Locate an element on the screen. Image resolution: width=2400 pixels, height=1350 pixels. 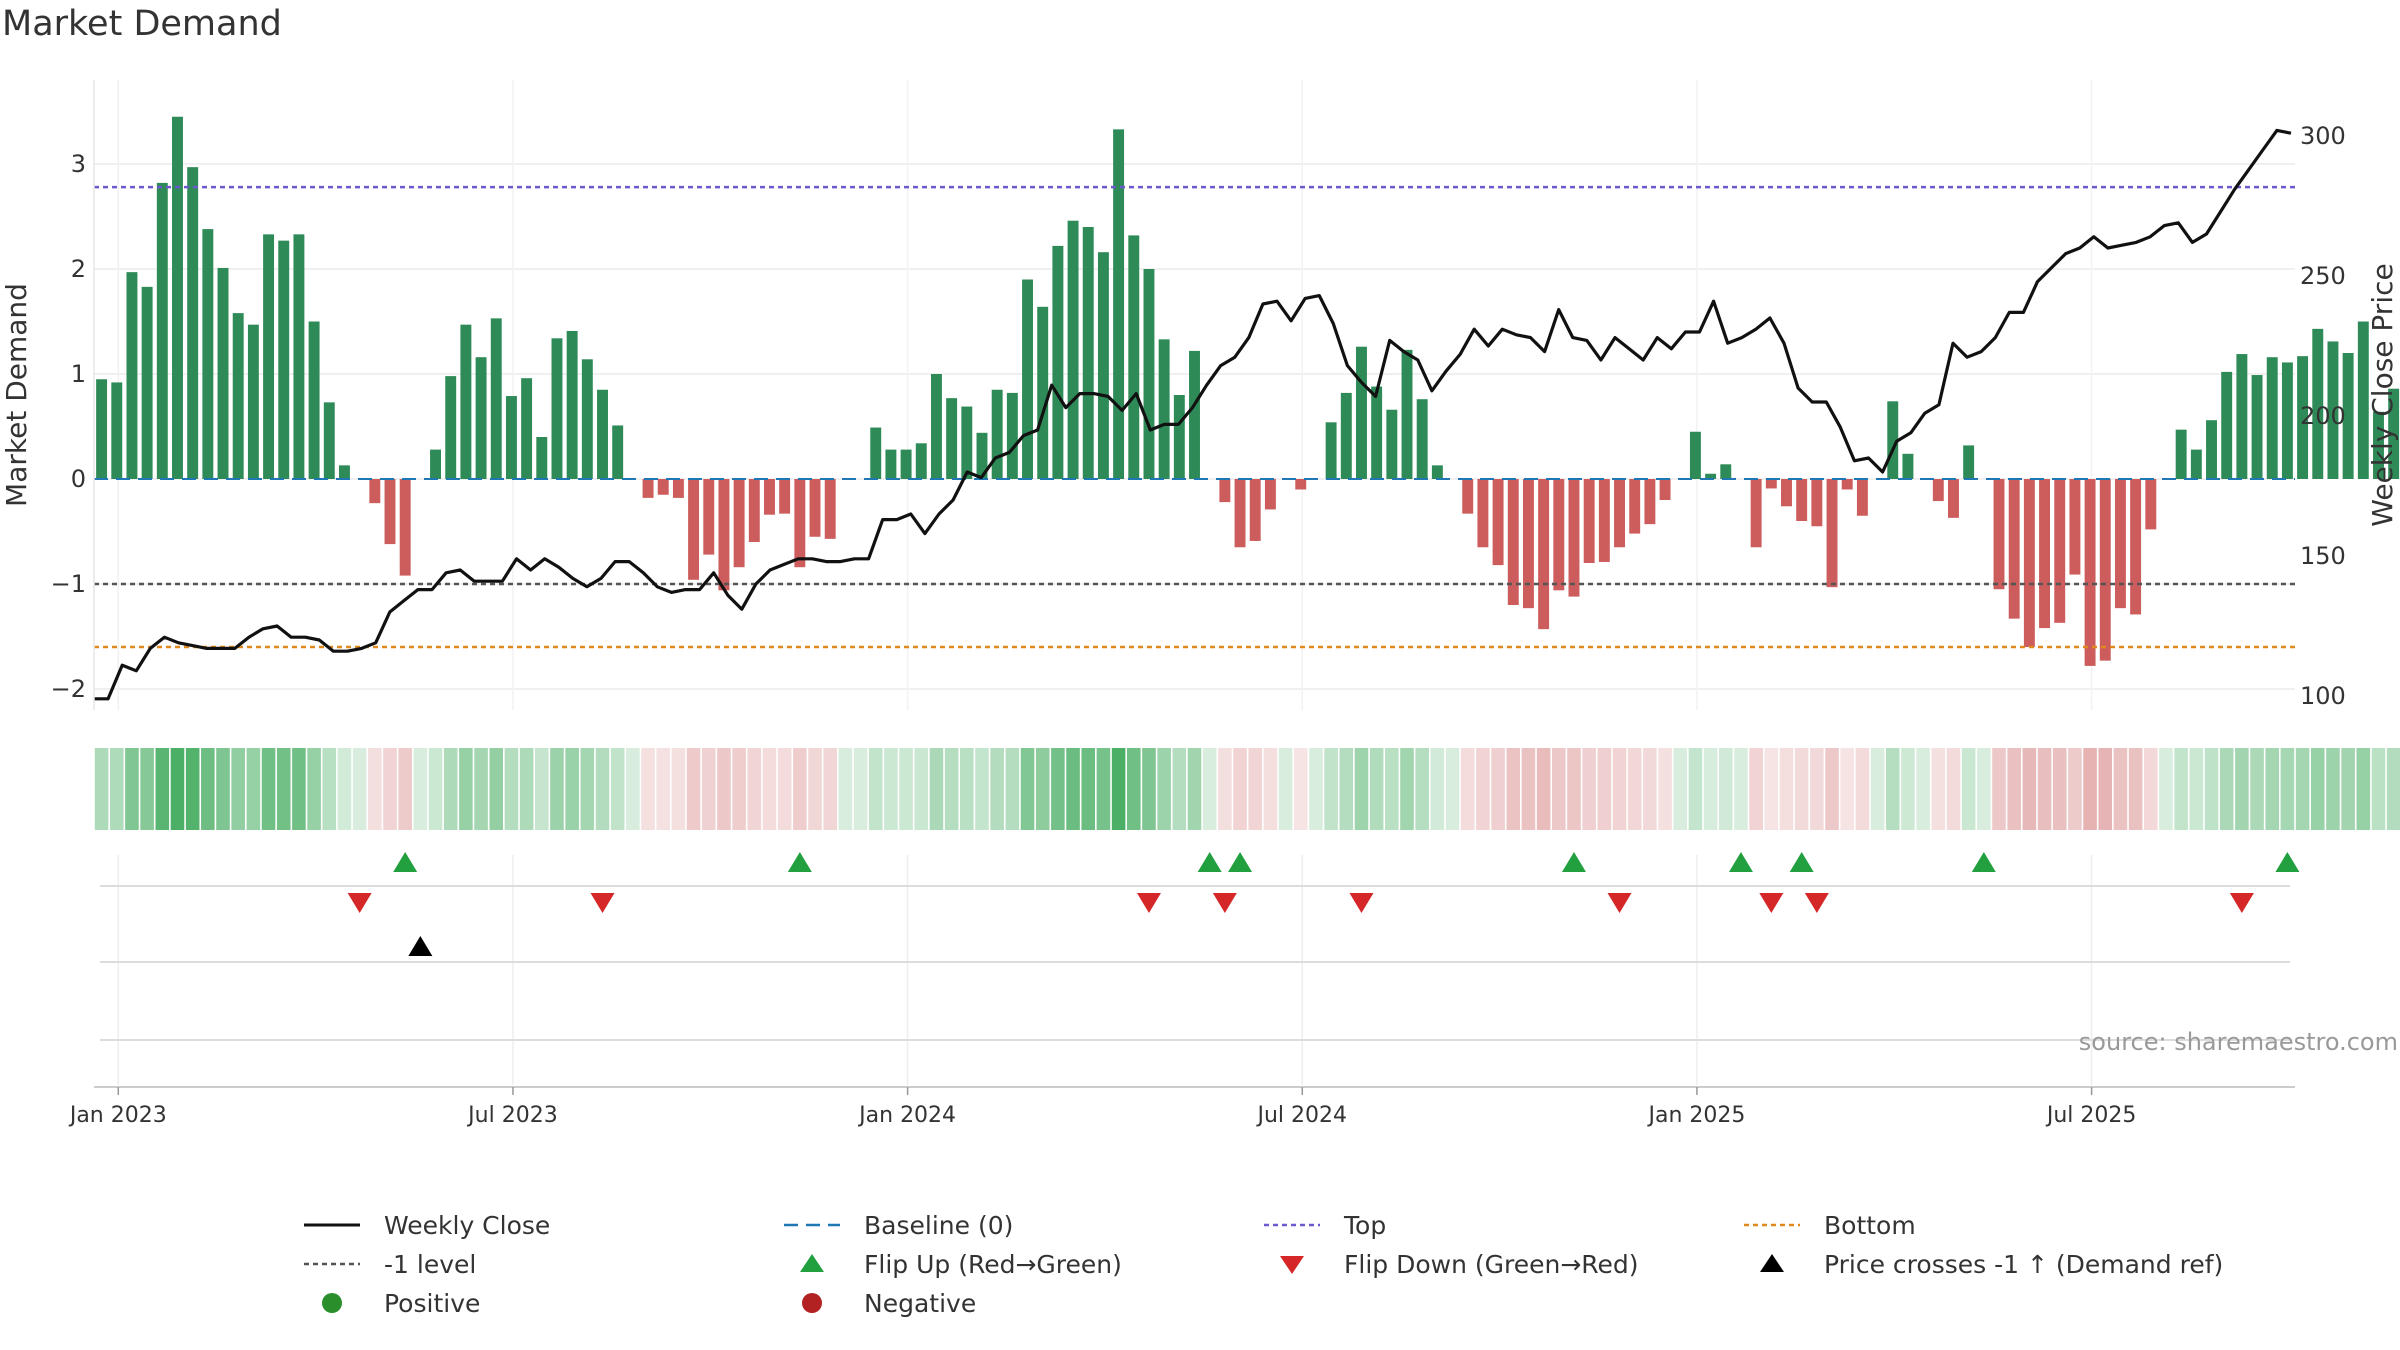
y-axis-label: Market Demand is located at coordinates (16, 395).